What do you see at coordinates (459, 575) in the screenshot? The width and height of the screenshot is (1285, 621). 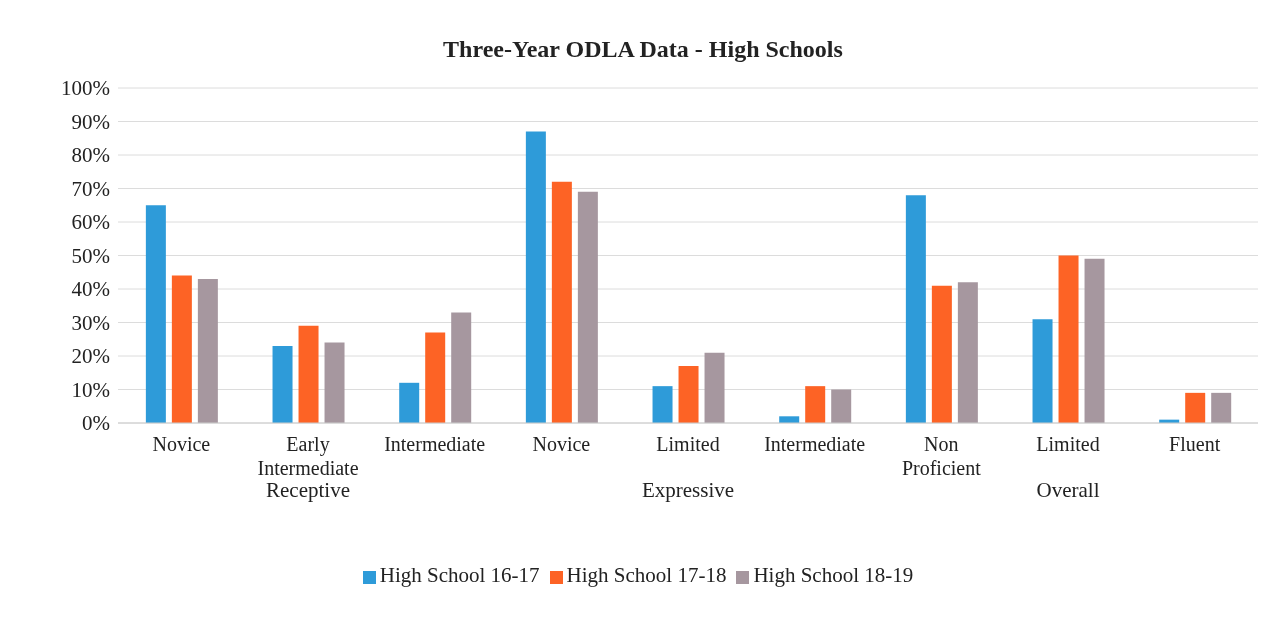 I see `legend-label: High School 16-17` at bounding box center [459, 575].